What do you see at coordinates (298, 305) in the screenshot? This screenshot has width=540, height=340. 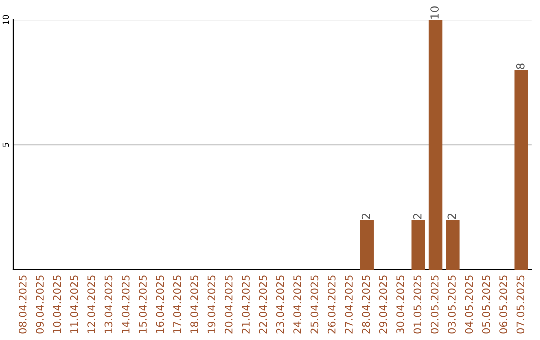 I see `x-tick-label: 24.04.2025` at bounding box center [298, 305].